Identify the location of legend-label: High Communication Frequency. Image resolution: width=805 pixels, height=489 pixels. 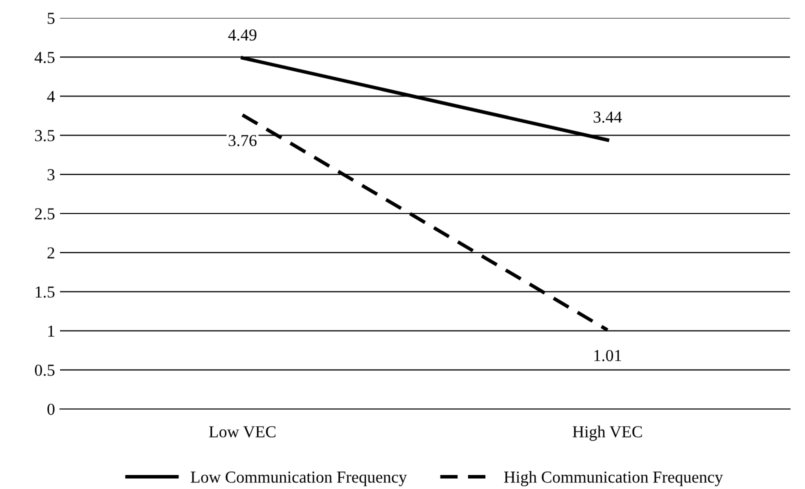
(613, 478).